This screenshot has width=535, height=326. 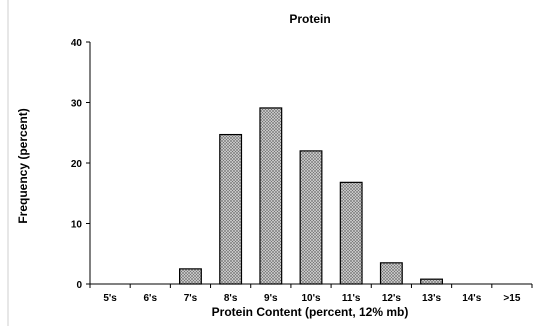 I want to click on y-tick-label: 20, so click(x=77, y=164).